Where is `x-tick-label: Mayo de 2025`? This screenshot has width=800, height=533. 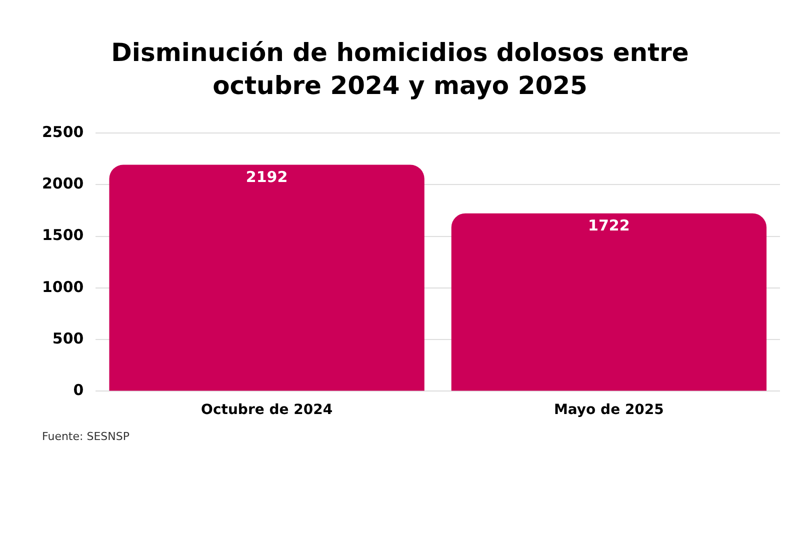 x-tick-label: Mayo de 2025 is located at coordinates (609, 410).